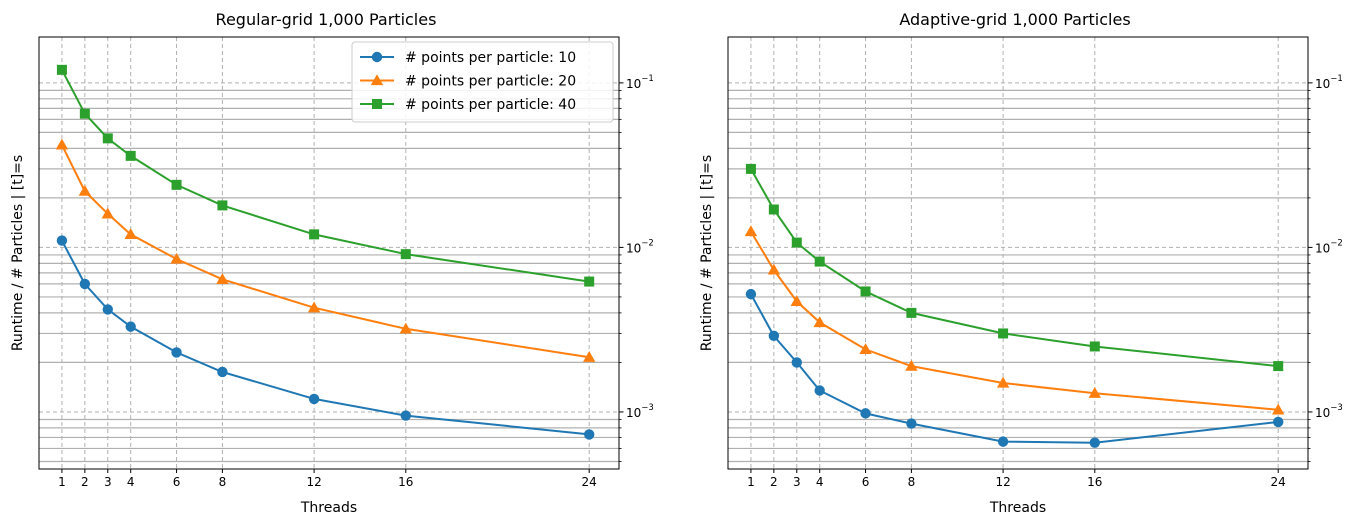 The image size is (1362, 517). Describe the element at coordinates (1017, 508) in the screenshot. I see `x-axis-label: Threads` at that location.